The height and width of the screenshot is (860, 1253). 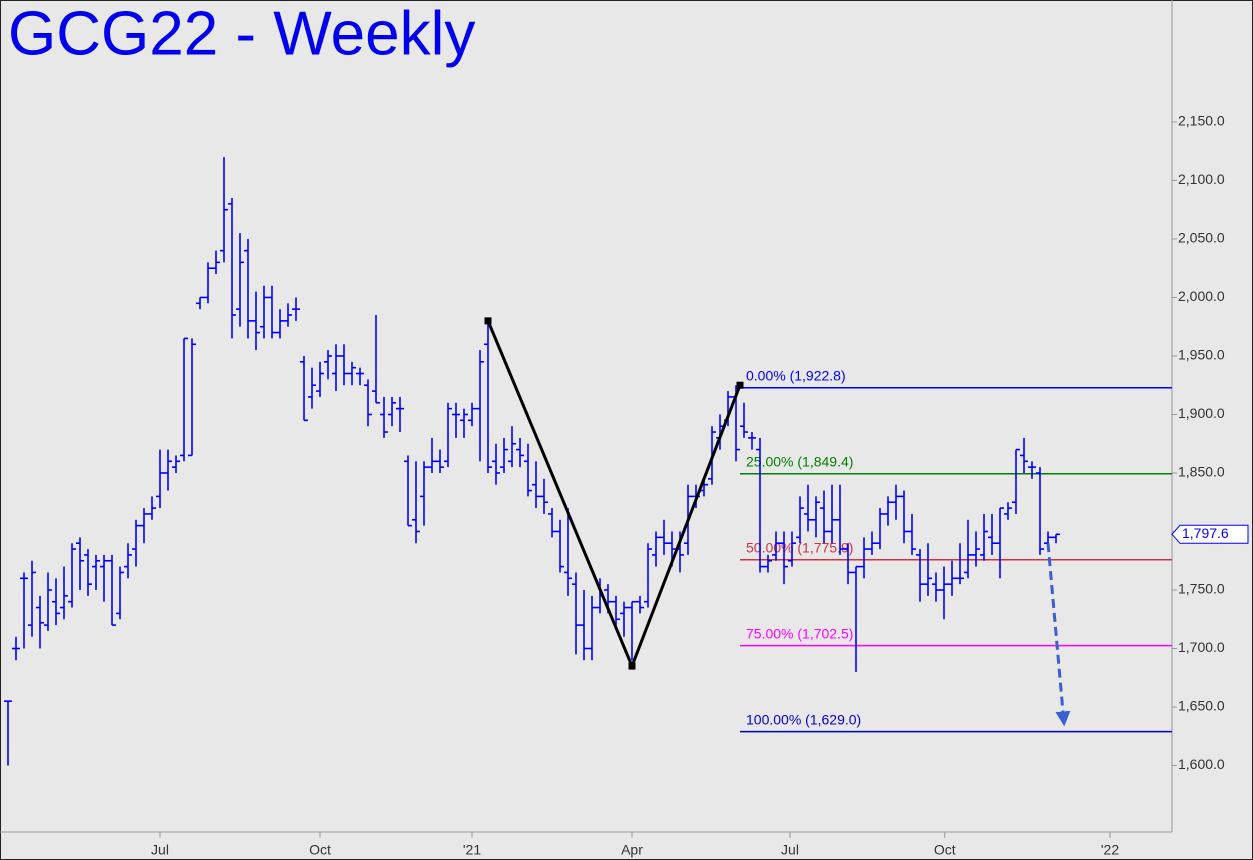 I want to click on y-tick-label: 1,850.0, so click(x=1201, y=472).